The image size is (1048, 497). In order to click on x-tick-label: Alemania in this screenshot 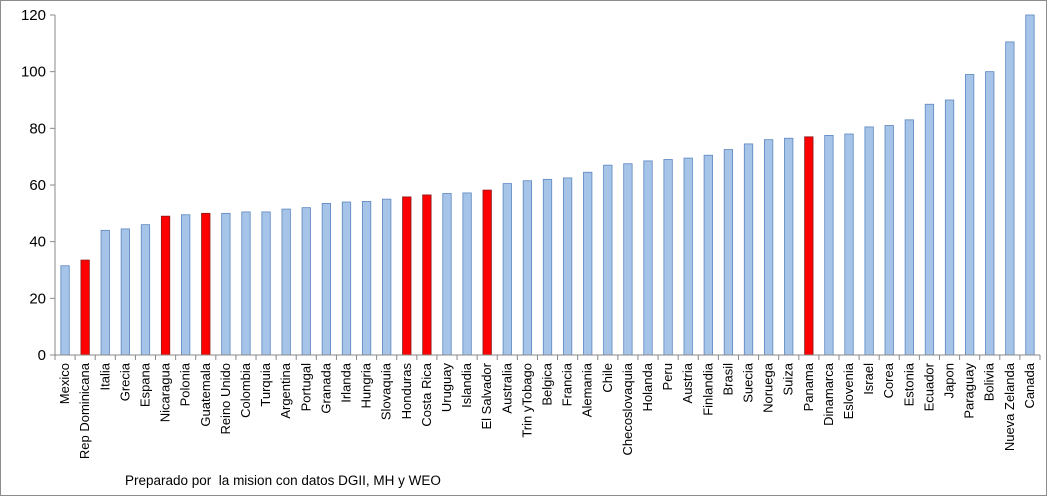, I will do `click(587, 389)`.